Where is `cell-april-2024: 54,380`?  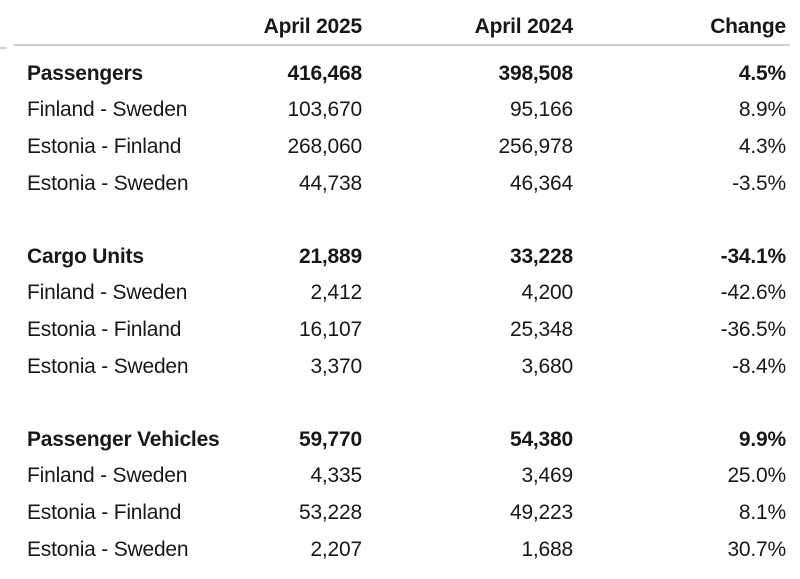 cell-april-2024: 54,380 is located at coordinates (541, 439).